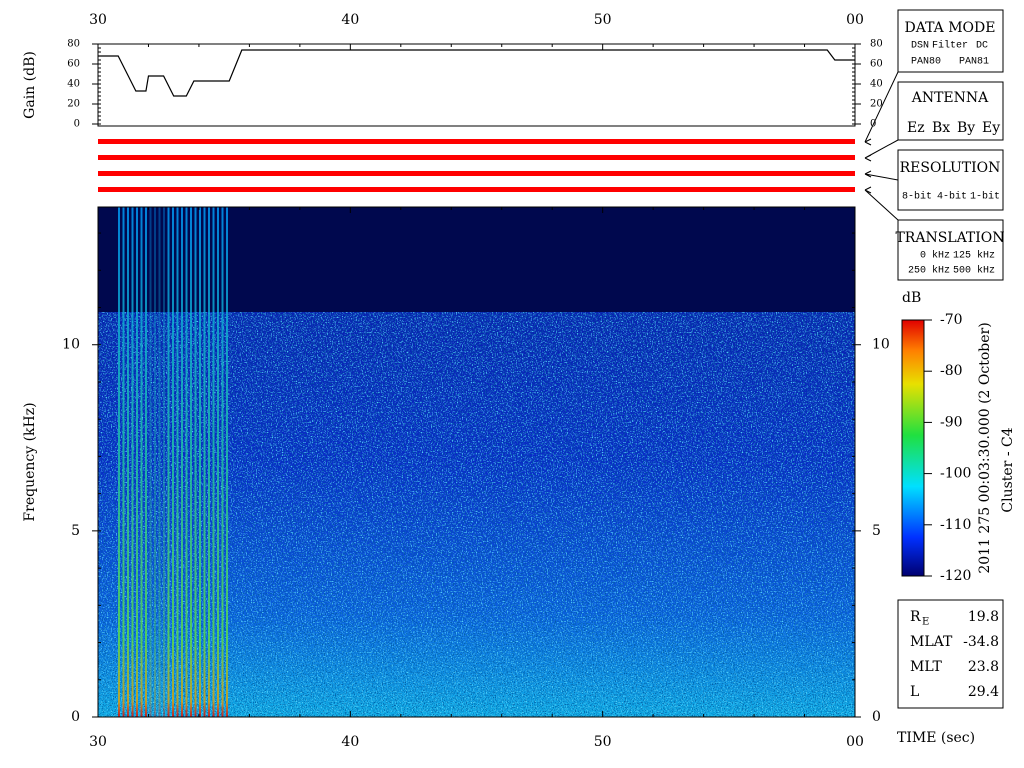  What do you see at coordinates (985, 447) in the screenshot?
I see `timestamp: 2011 275 00:03:30.000 (2 October)` at bounding box center [985, 447].